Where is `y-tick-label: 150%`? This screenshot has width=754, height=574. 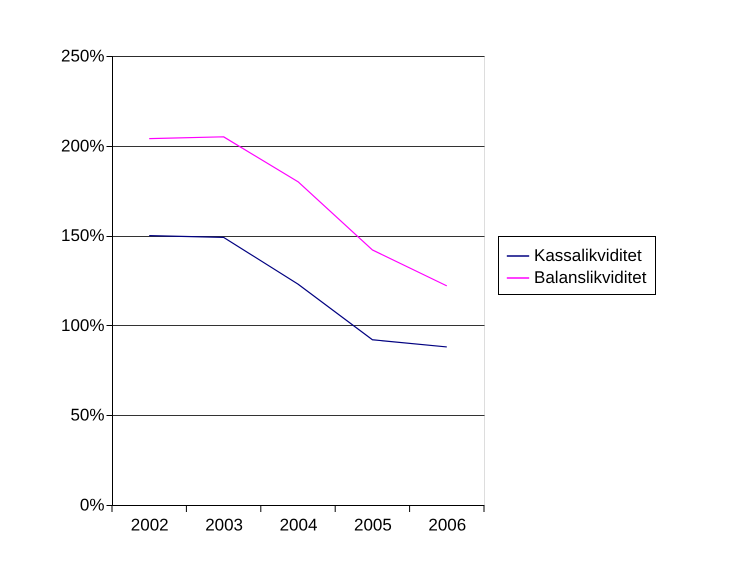
y-tick-label: 150% is located at coordinates (82, 236).